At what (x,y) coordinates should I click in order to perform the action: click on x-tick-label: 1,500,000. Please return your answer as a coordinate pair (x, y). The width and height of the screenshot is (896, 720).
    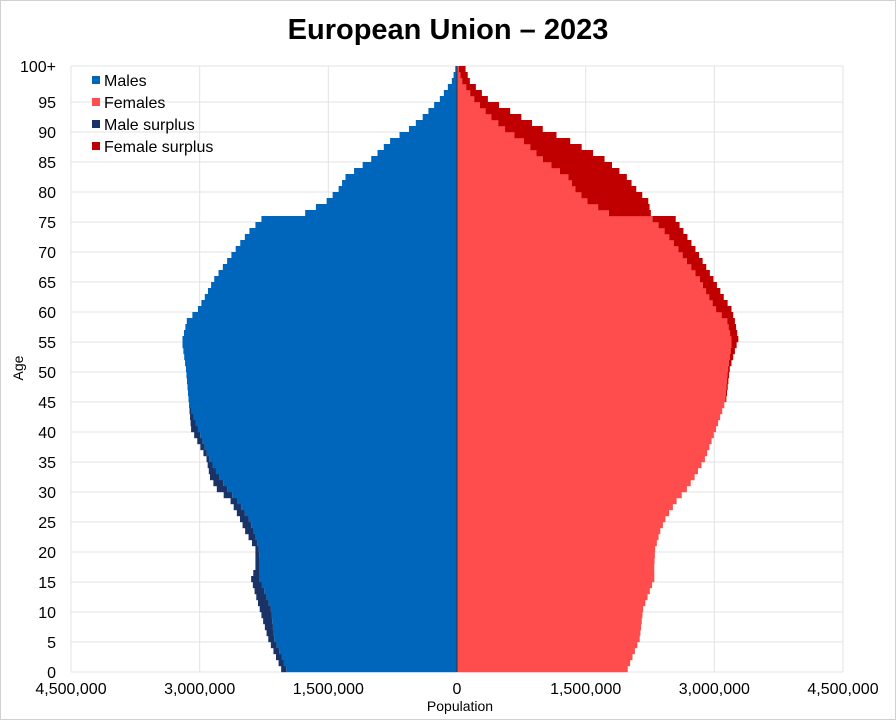
    Looking at the image, I should click on (585, 689).